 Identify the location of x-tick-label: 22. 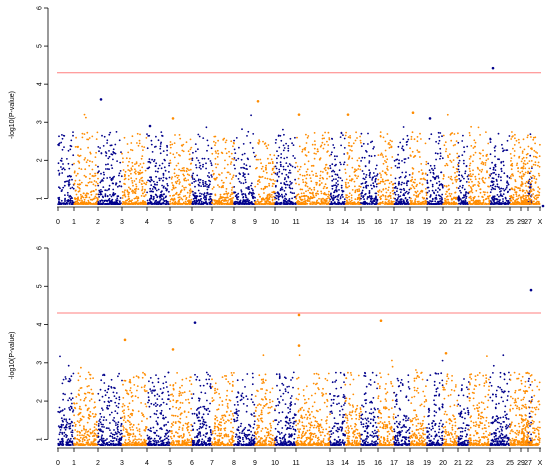
(469, 463).